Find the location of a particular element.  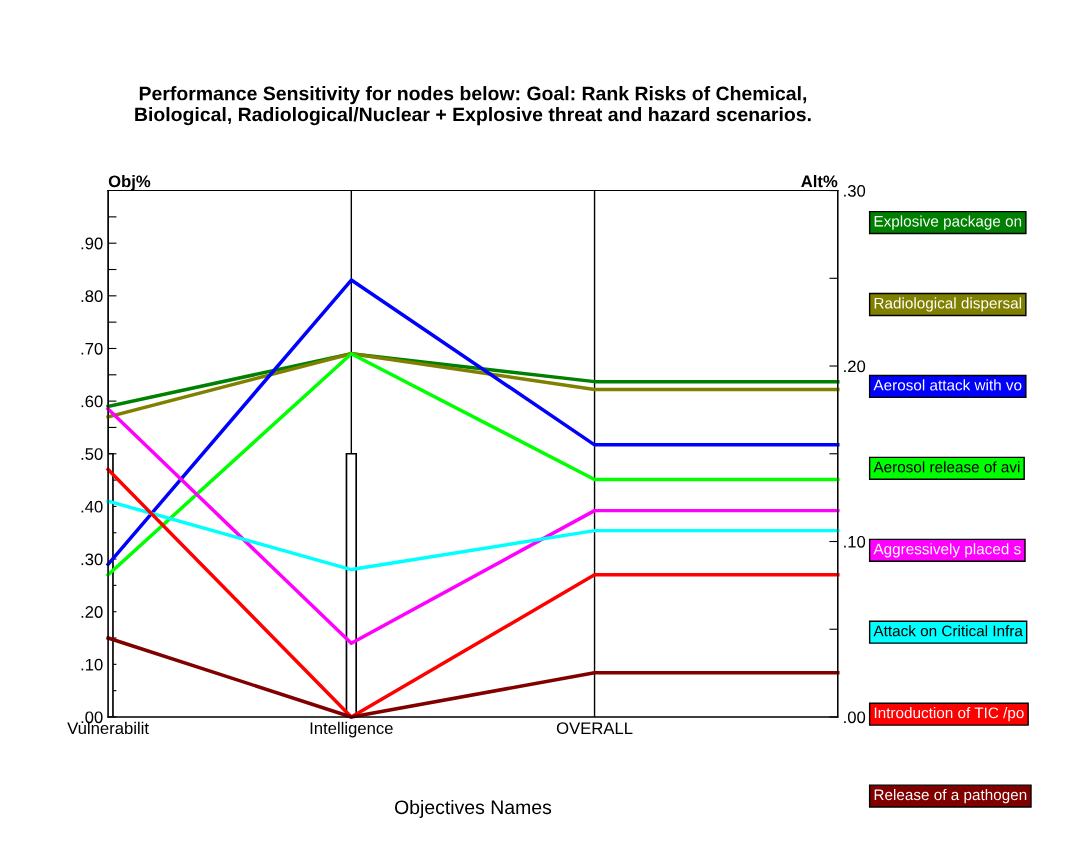

x-tick-label: OVERALL is located at coordinates (594, 728).